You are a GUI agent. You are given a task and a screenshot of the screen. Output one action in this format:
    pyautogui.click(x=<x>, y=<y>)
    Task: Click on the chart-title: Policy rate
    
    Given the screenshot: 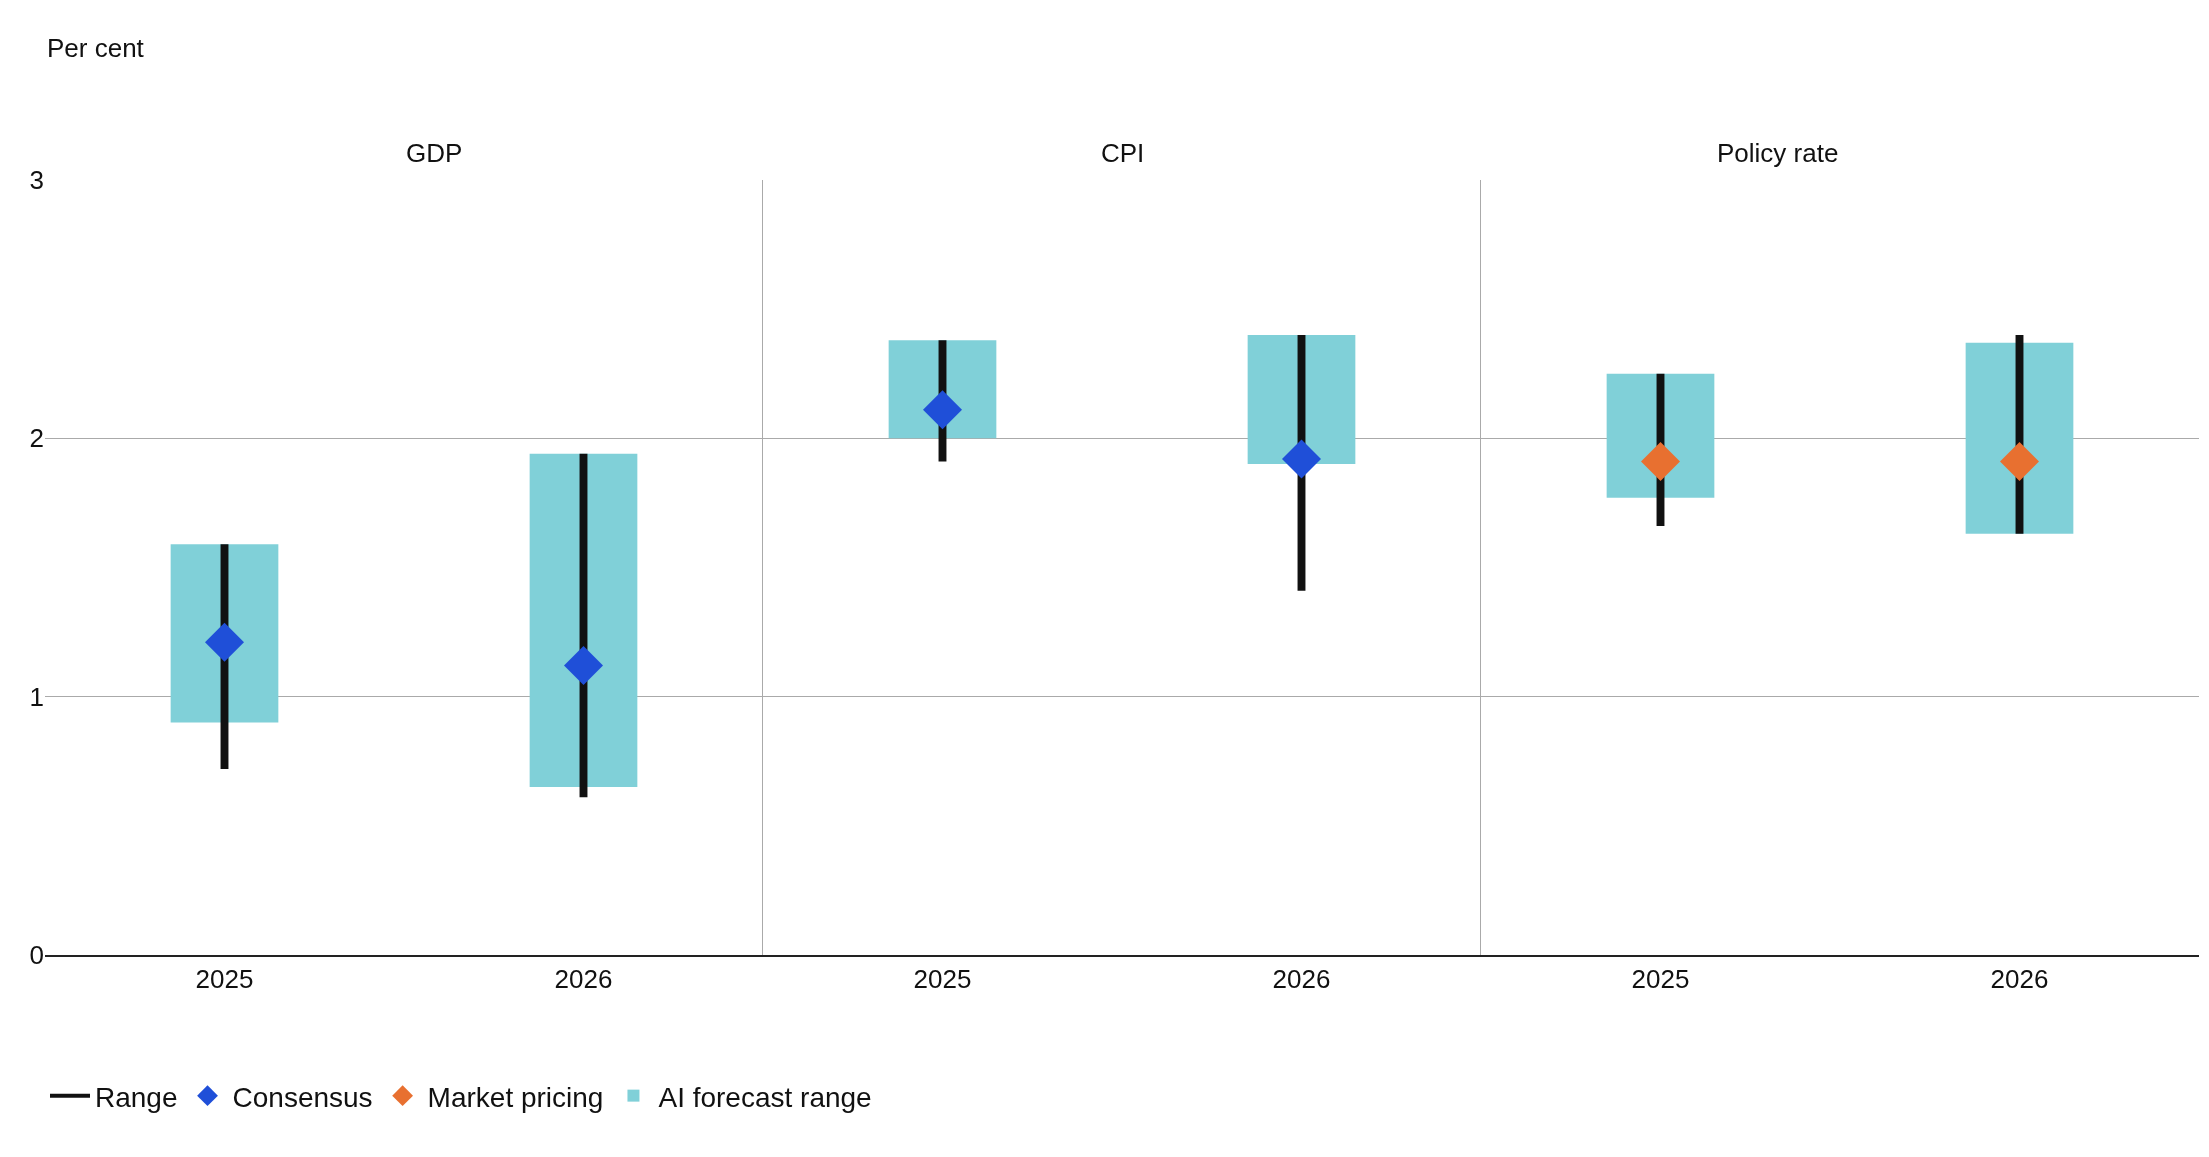 What is the action you would take?
    pyautogui.click(x=1778, y=153)
    